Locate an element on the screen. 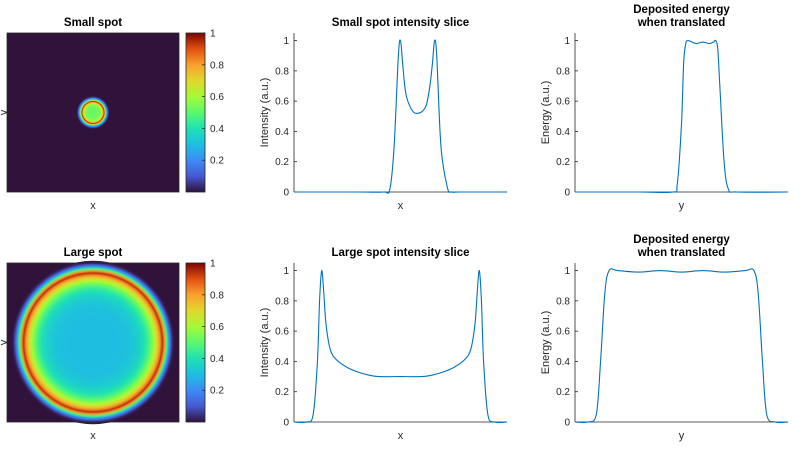  chart-panel-1: Small spot x y 0.2 0.4 0.6 0.8 1 is located at coordinates (112, 114).